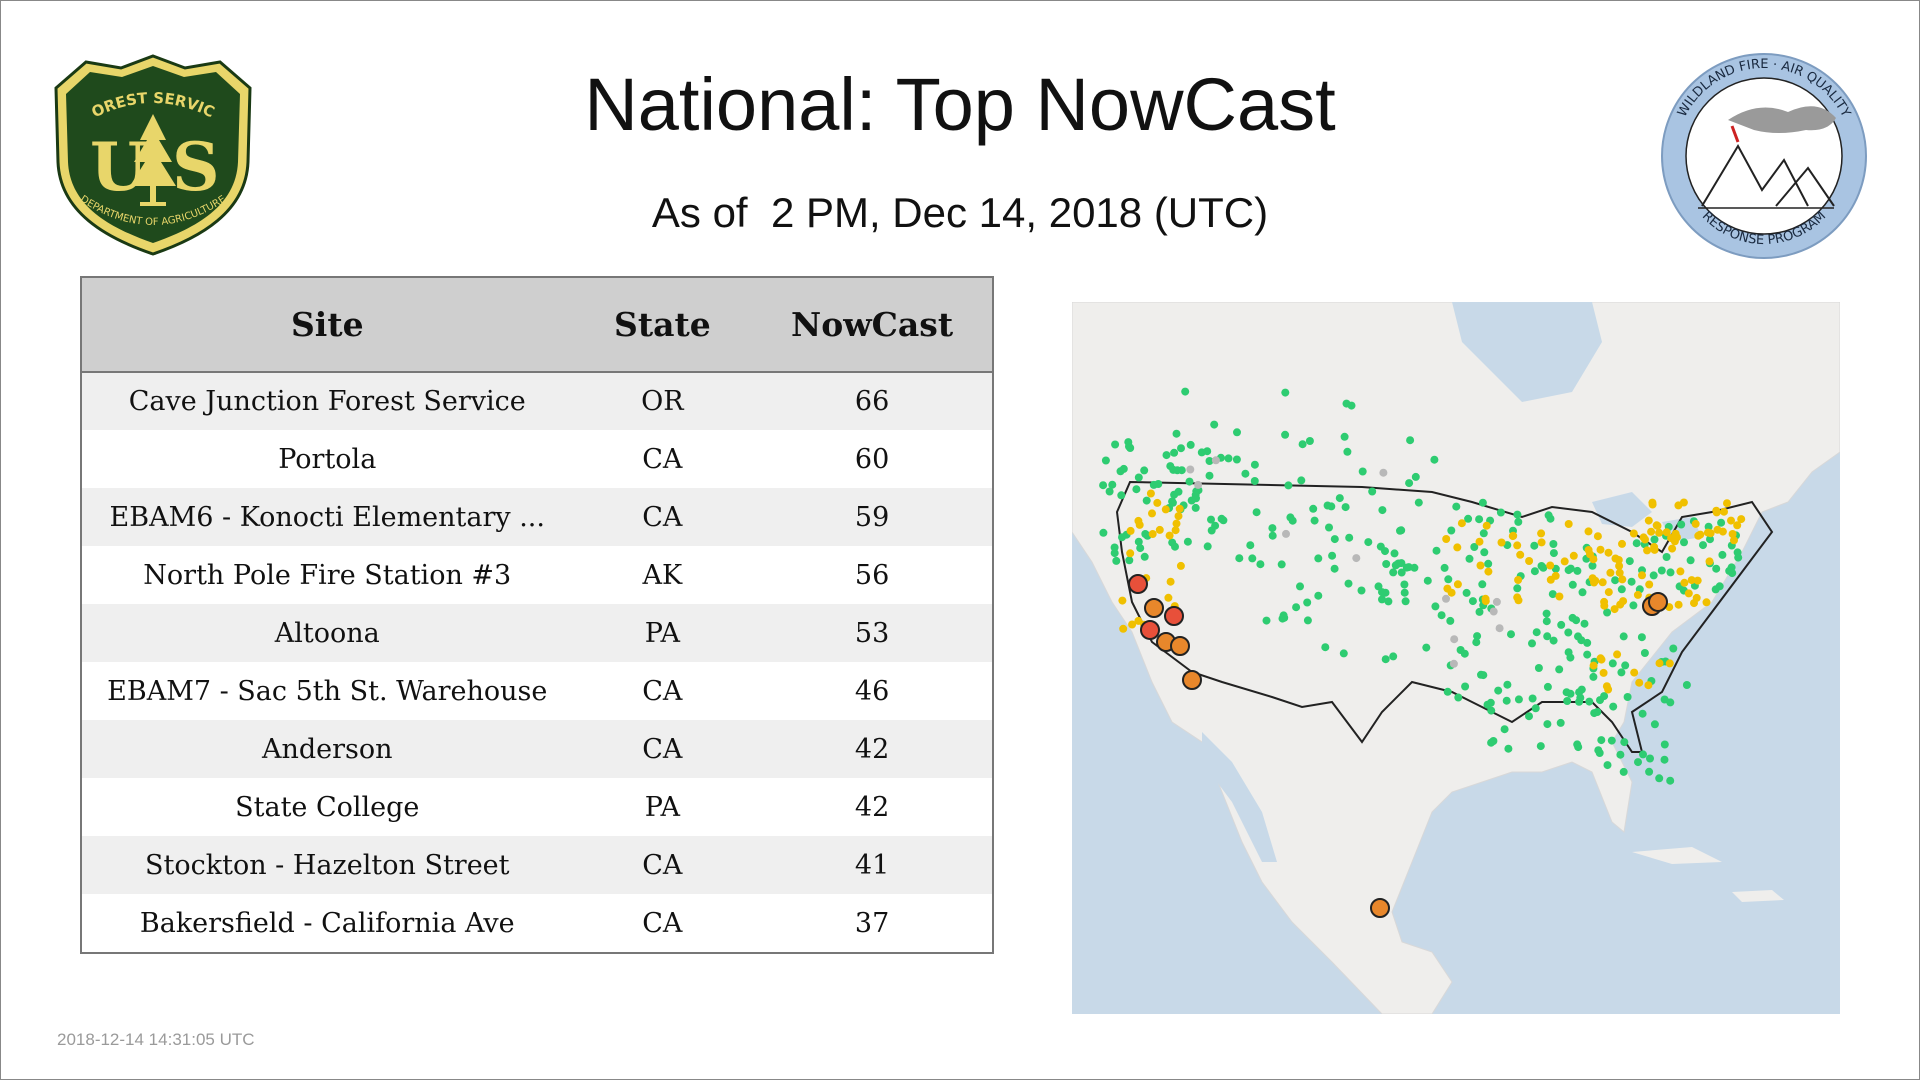  I want to click on header-nowcast: NowCast, so click(872, 324).